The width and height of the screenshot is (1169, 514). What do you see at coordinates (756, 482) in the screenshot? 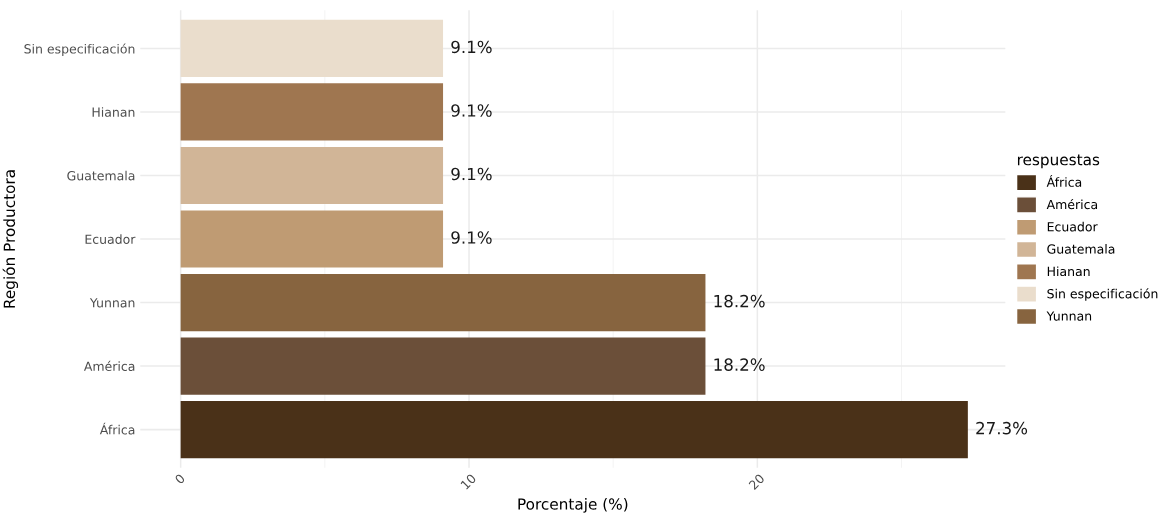
I see `x-tick-label: 20` at bounding box center [756, 482].